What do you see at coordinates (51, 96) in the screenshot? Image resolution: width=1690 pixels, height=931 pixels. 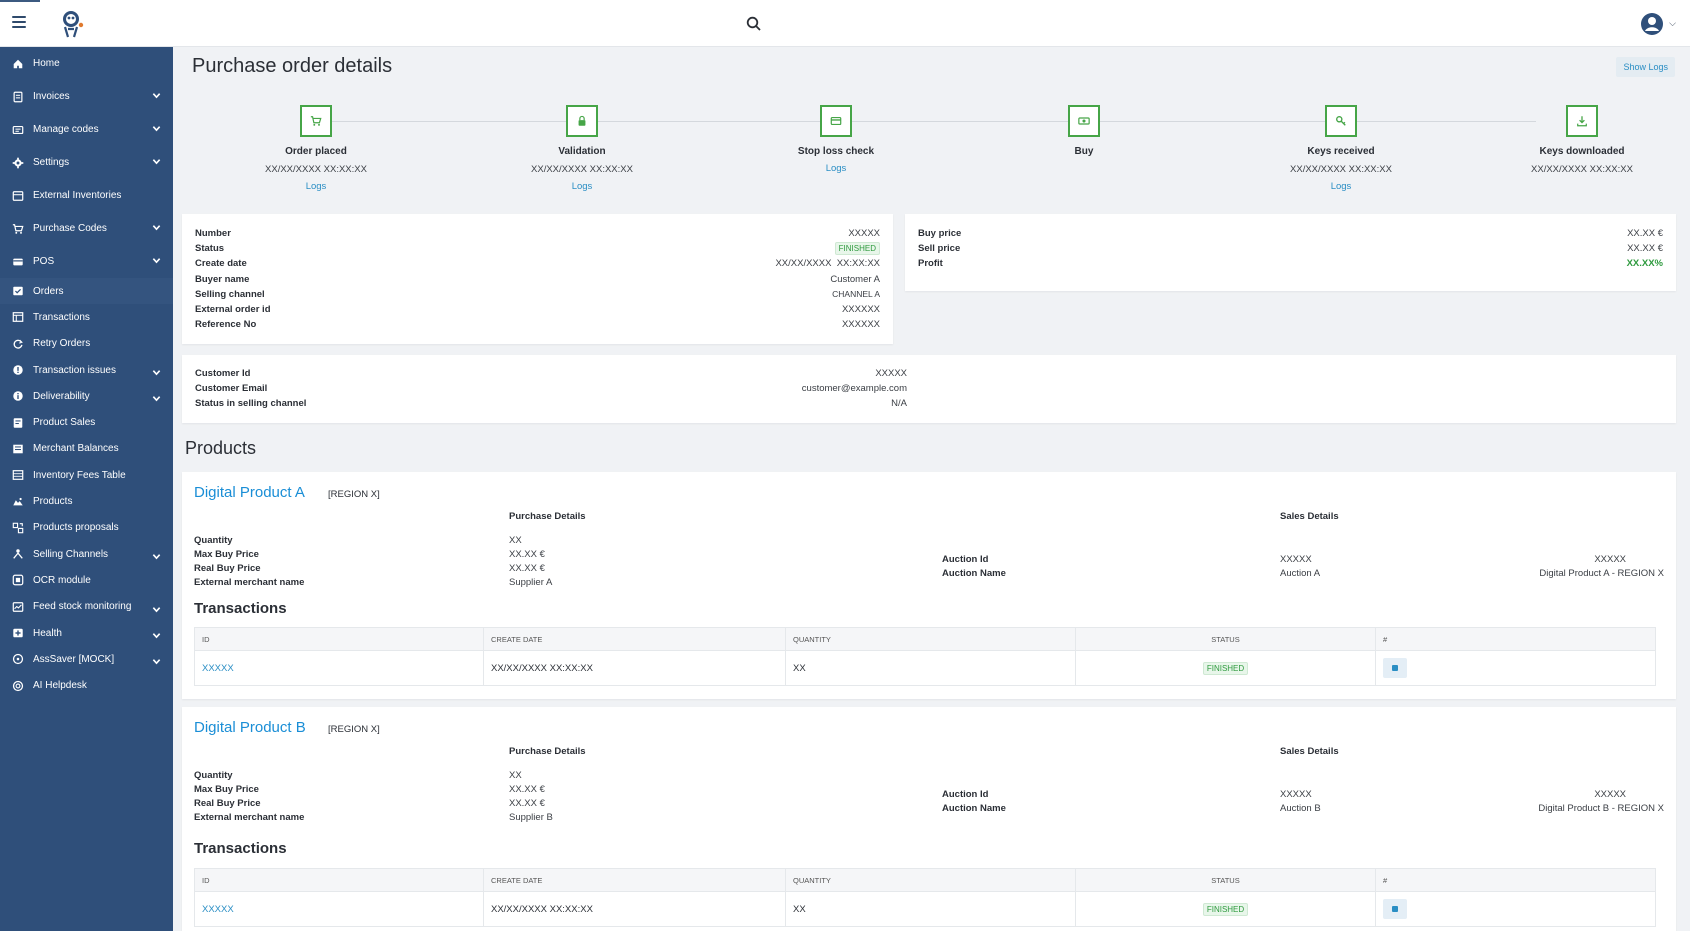 I see `sidebar-item-label: Invoices` at bounding box center [51, 96].